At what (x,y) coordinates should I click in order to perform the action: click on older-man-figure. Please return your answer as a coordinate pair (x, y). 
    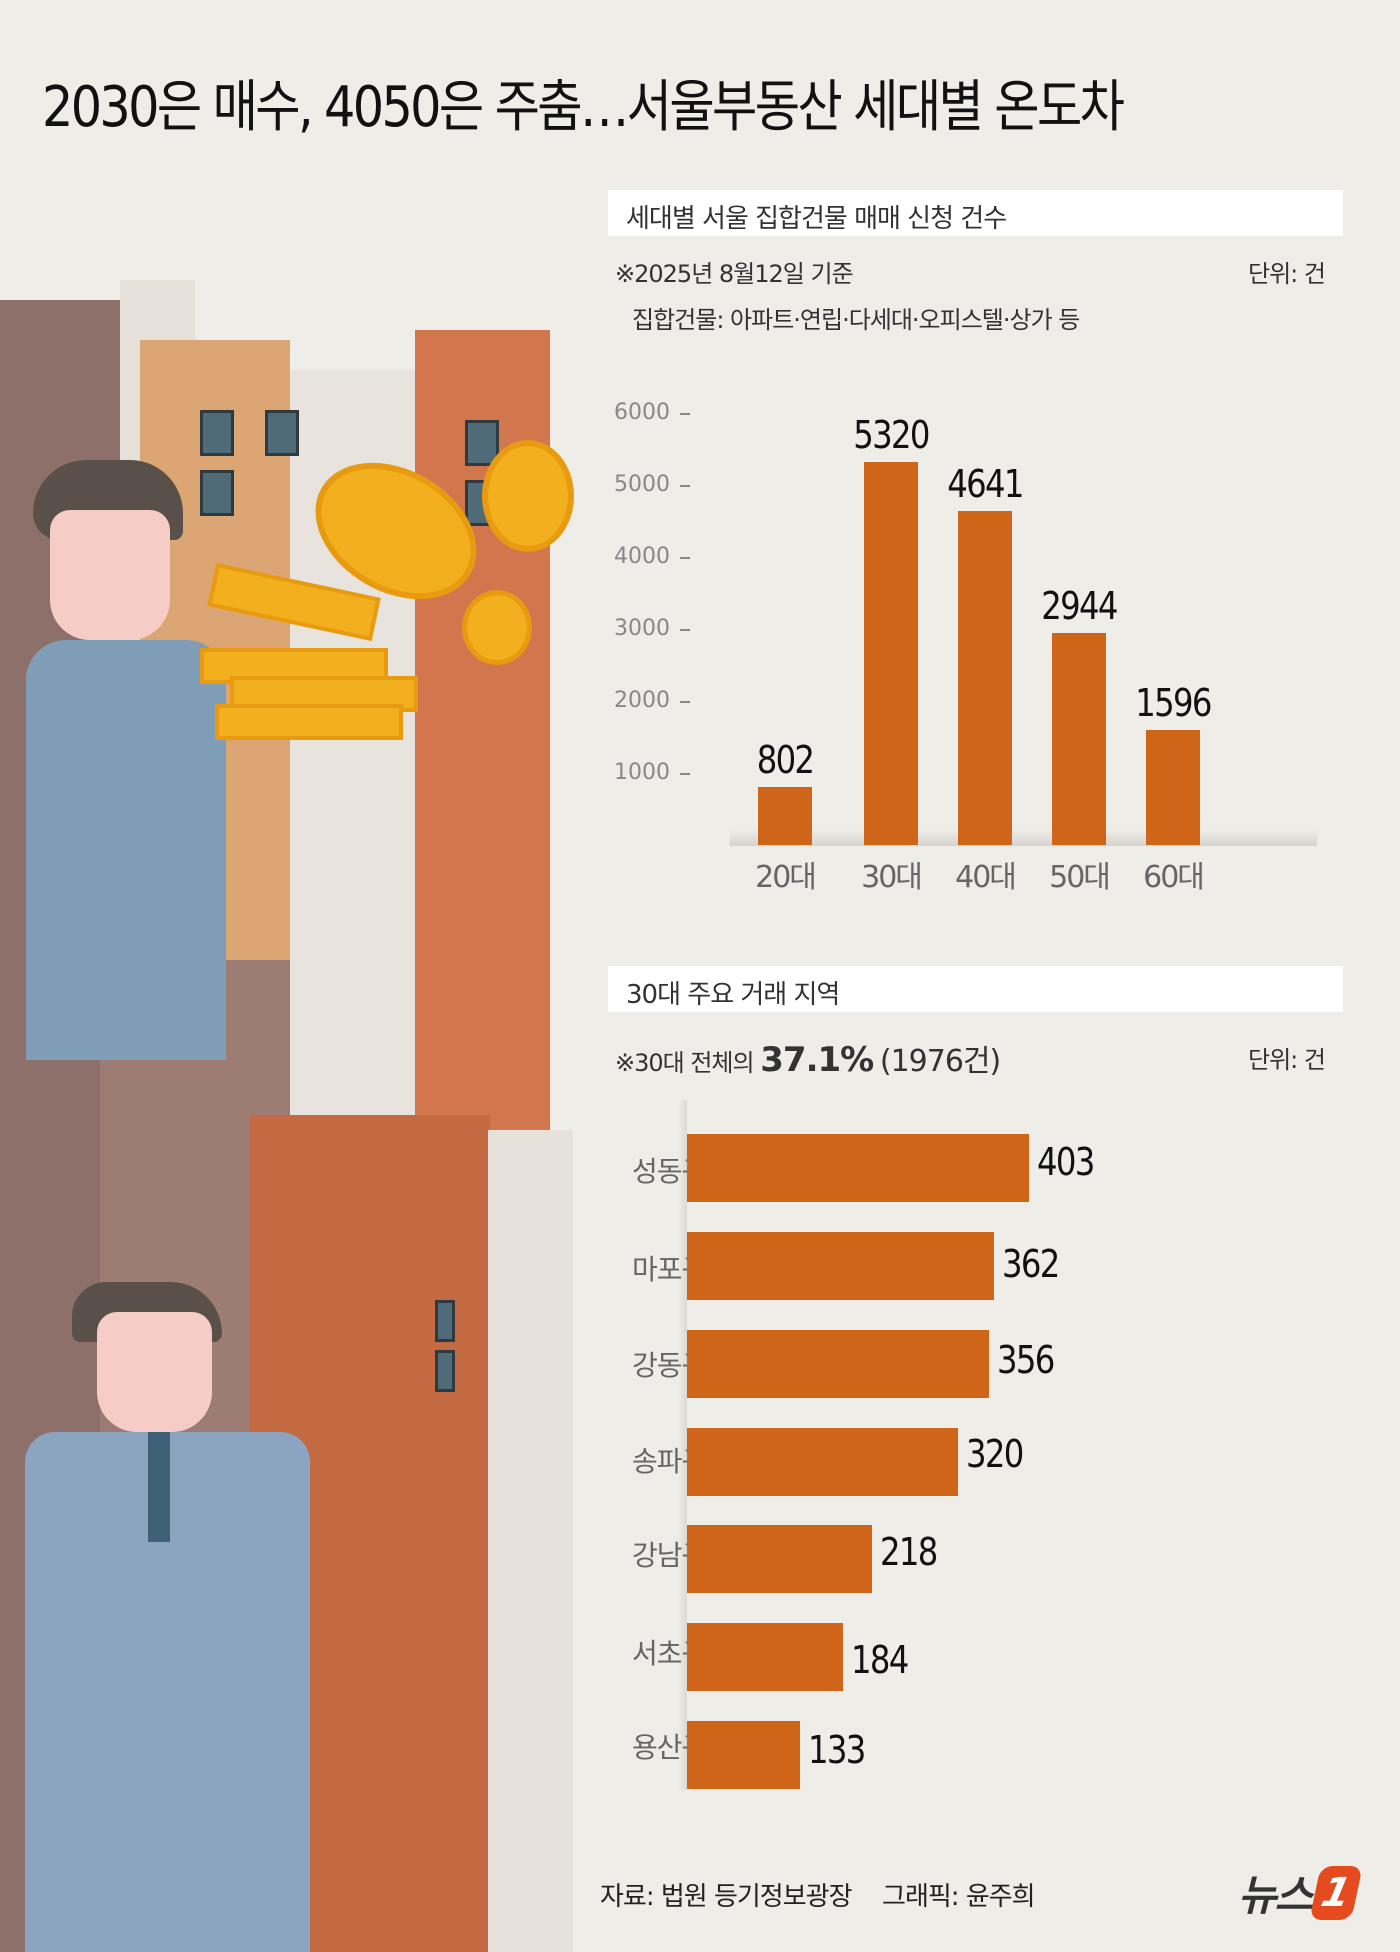
    Looking at the image, I should click on (152, 1357).